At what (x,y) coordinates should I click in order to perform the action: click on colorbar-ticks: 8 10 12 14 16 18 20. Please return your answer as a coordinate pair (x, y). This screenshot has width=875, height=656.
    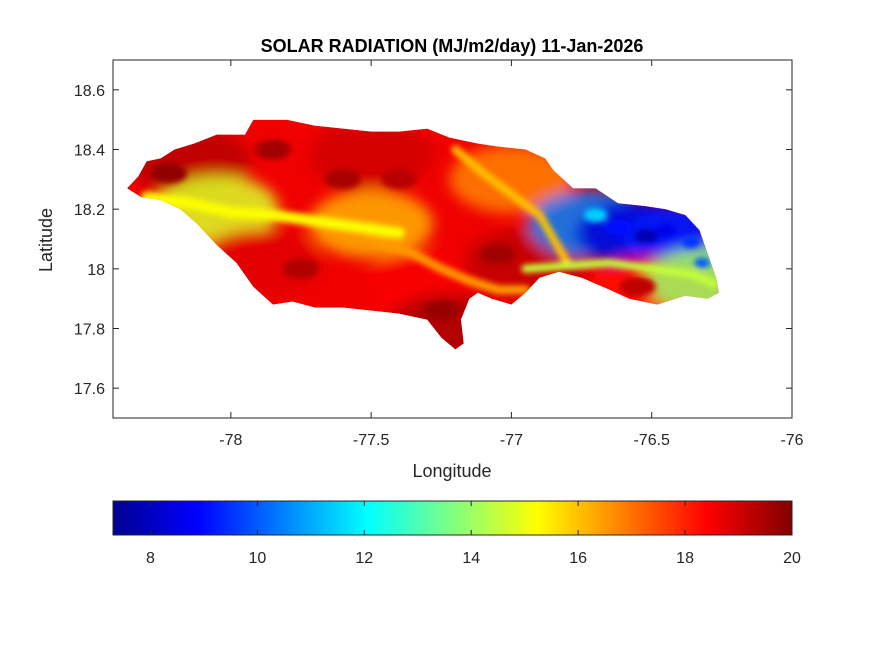
    Looking at the image, I should click on (473, 534).